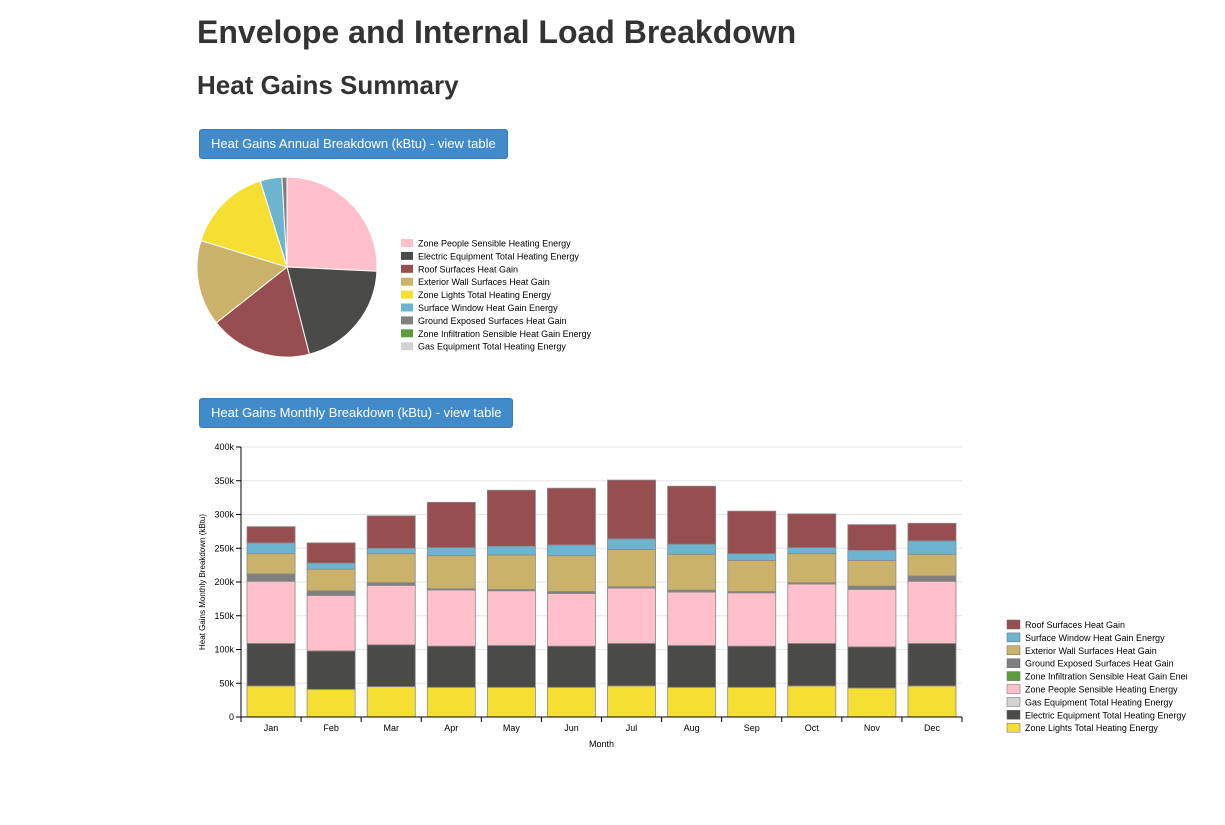  Describe the element at coordinates (631, 509) in the screenshot. I see `bar-jul-roof-surfaces-heat-gain` at that location.